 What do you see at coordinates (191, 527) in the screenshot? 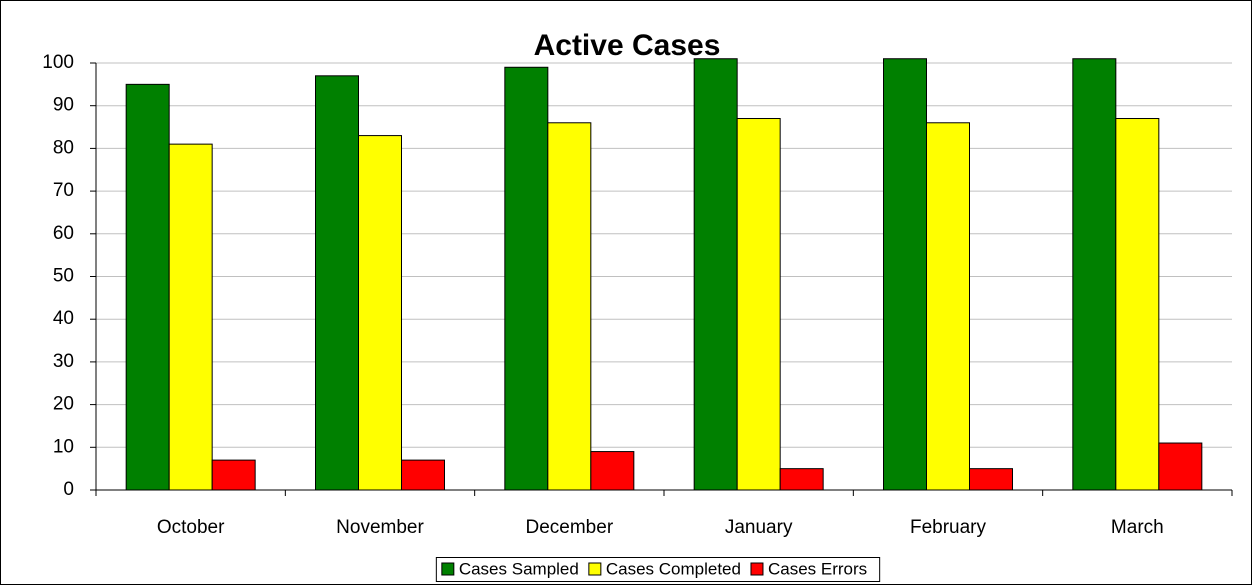
I see `x-tick-label: October` at bounding box center [191, 527].